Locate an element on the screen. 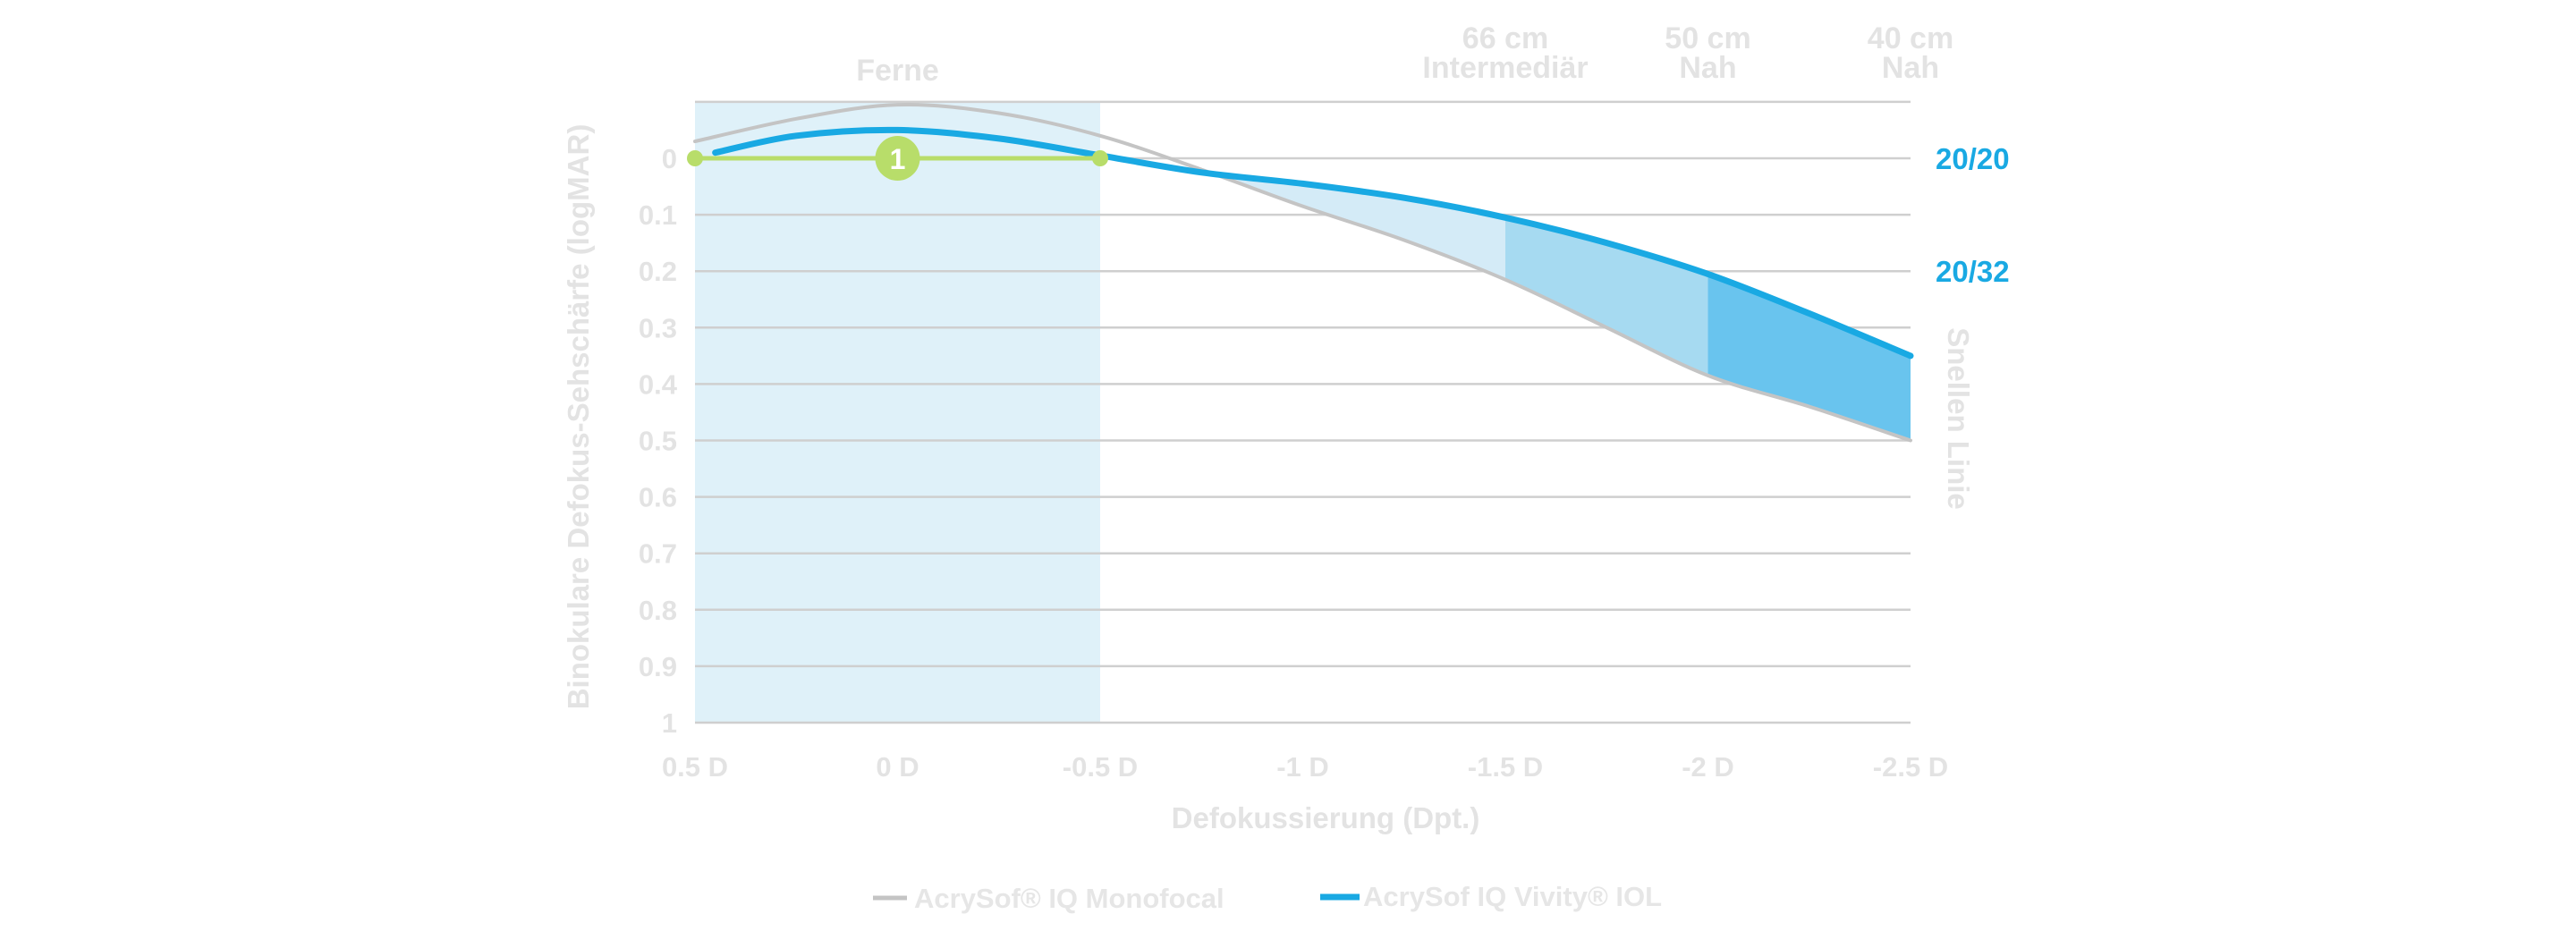  x-tick-label: 0.5 D is located at coordinates (695, 767).